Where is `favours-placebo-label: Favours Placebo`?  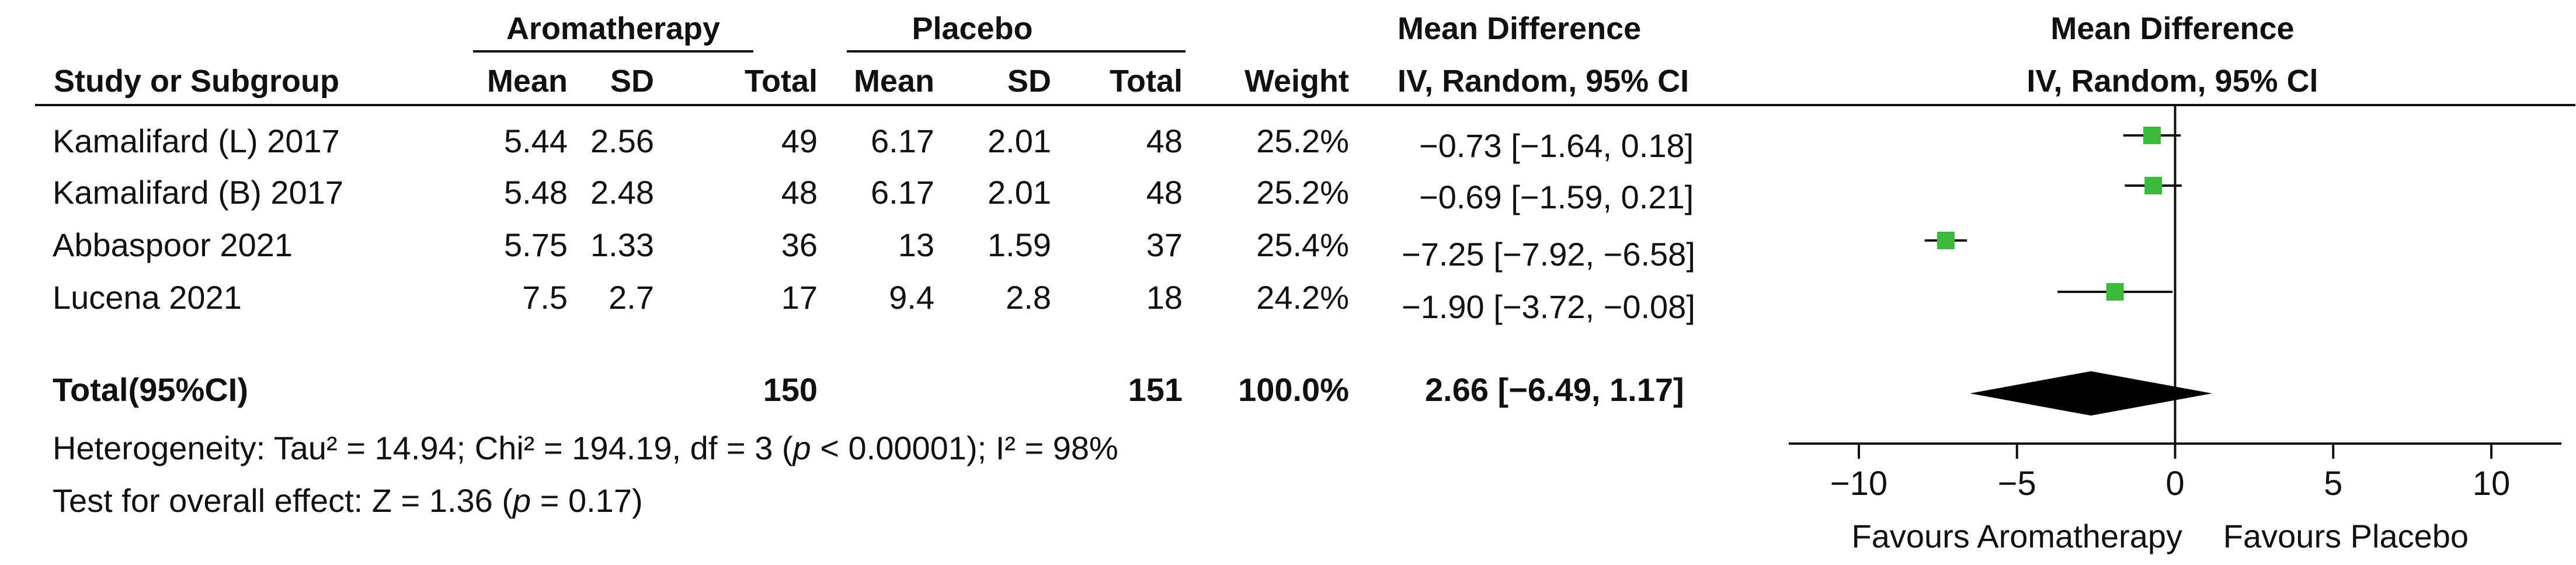
favours-placebo-label: Favours Placebo is located at coordinates (2346, 536).